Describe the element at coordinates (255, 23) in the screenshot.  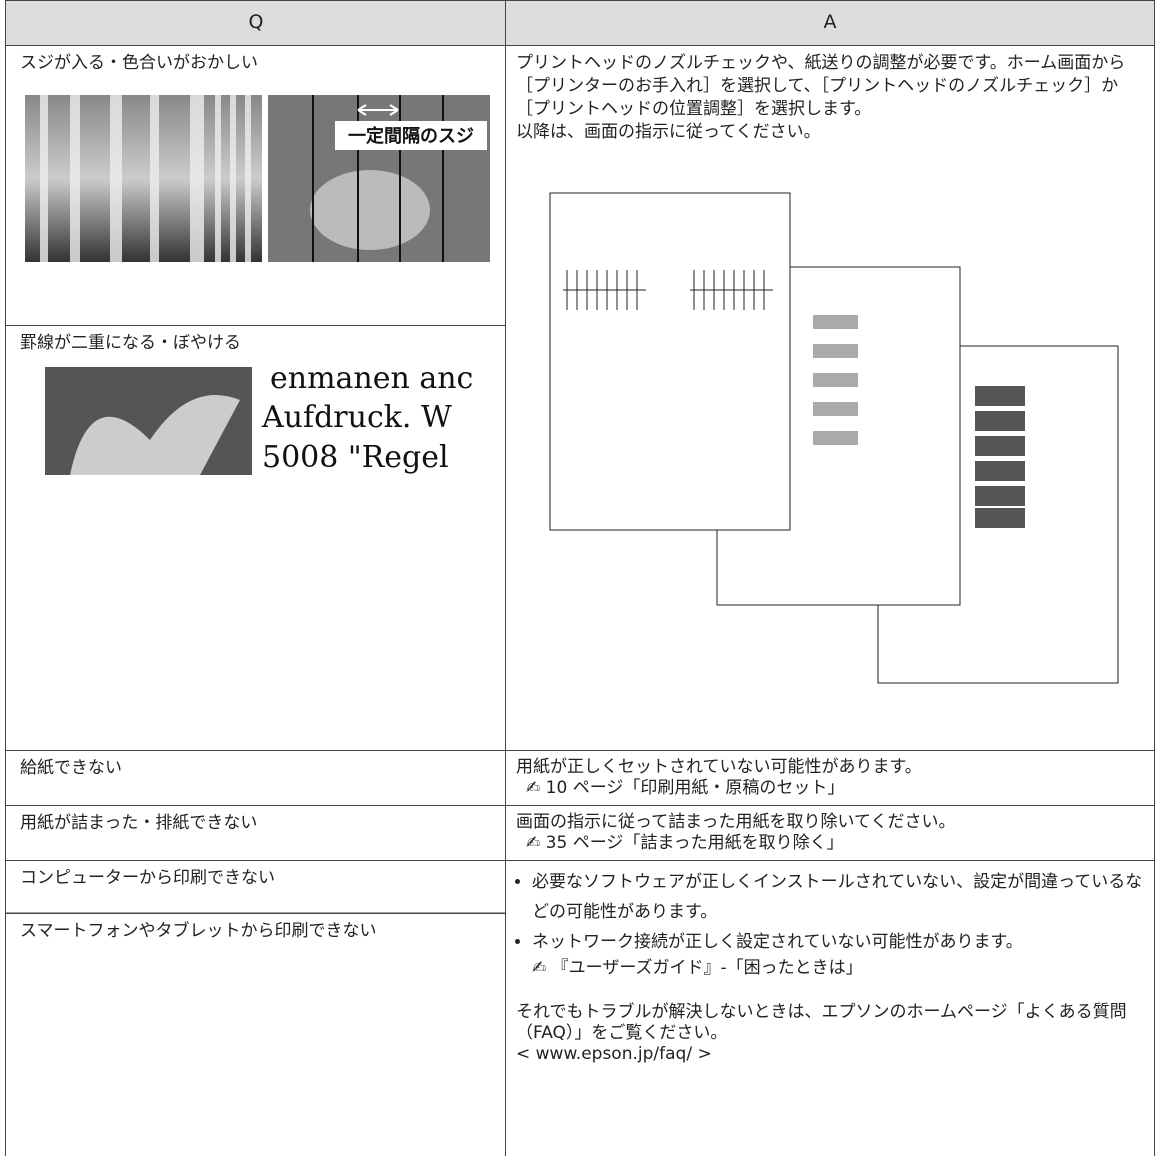
I see `header-q: Q` at that location.